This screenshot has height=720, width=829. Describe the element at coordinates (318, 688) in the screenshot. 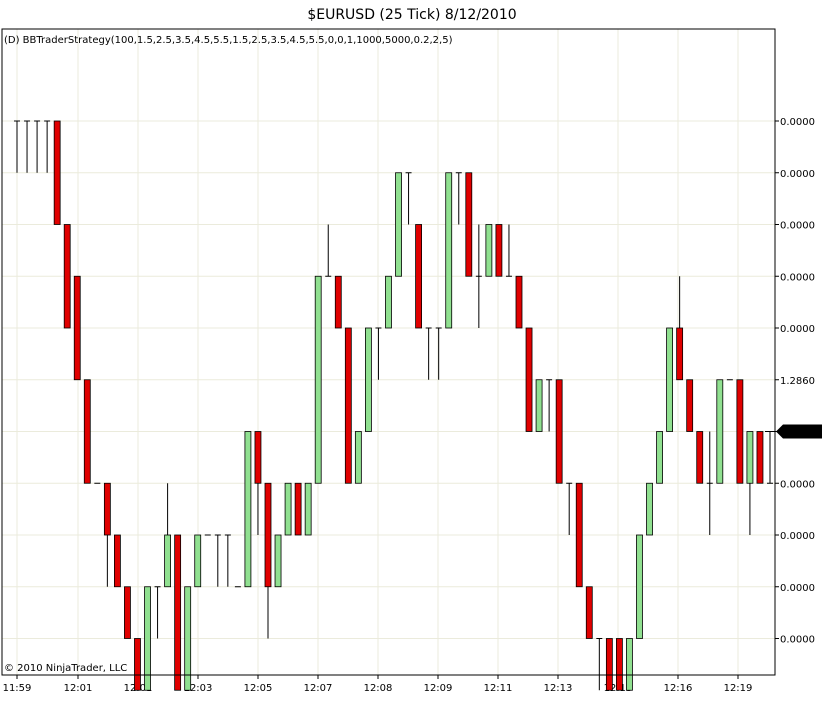

I see `x-tick-label: 12:07` at that location.